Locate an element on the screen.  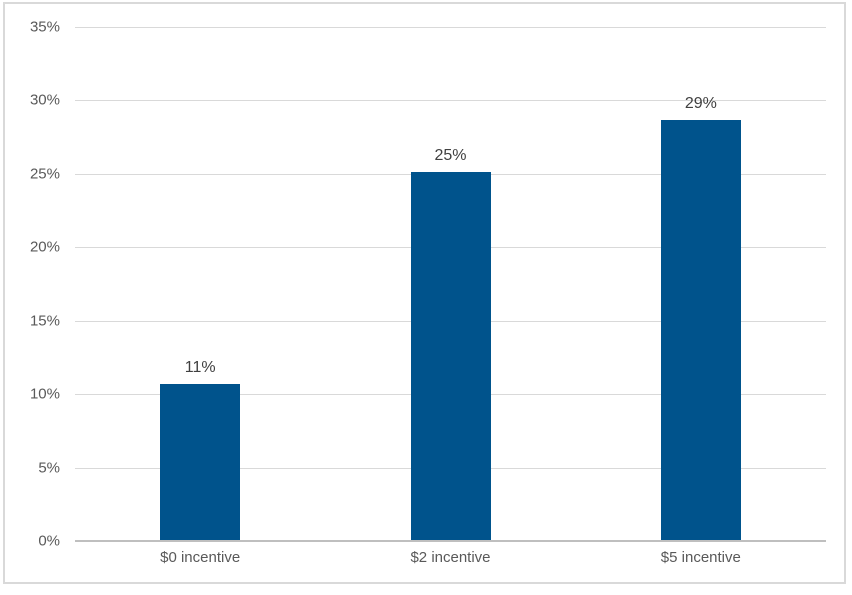
y-tick-label: 0% is located at coordinates (49, 541).